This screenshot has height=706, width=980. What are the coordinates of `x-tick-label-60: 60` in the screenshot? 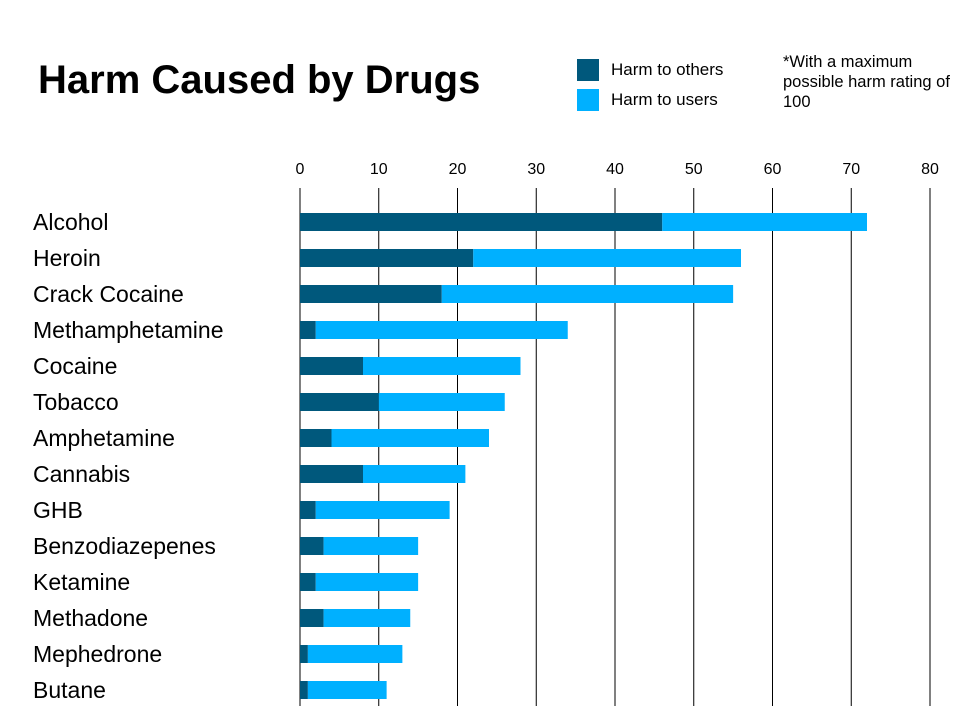 It's located at (773, 169).